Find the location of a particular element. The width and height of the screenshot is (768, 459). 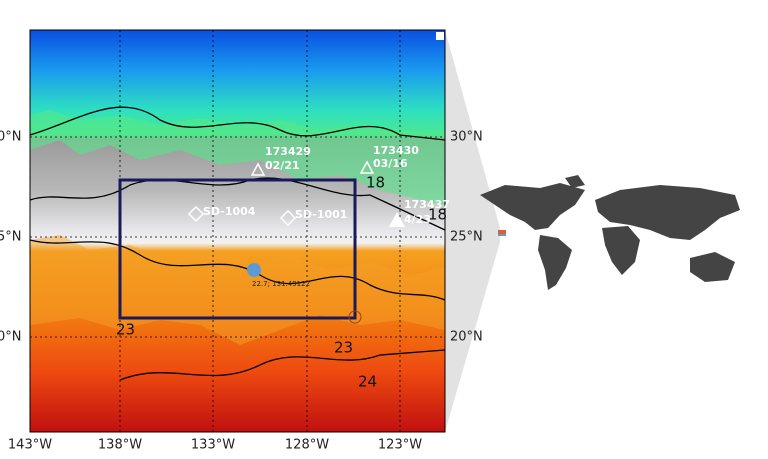

lon-label: 138°W is located at coordinates (120, 445).